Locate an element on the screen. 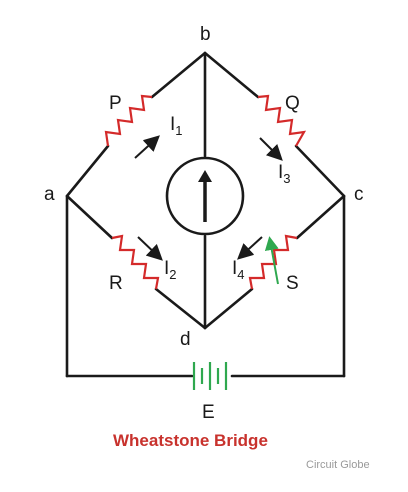  current-label-i4: I4 is located at coordinates (238, 270).